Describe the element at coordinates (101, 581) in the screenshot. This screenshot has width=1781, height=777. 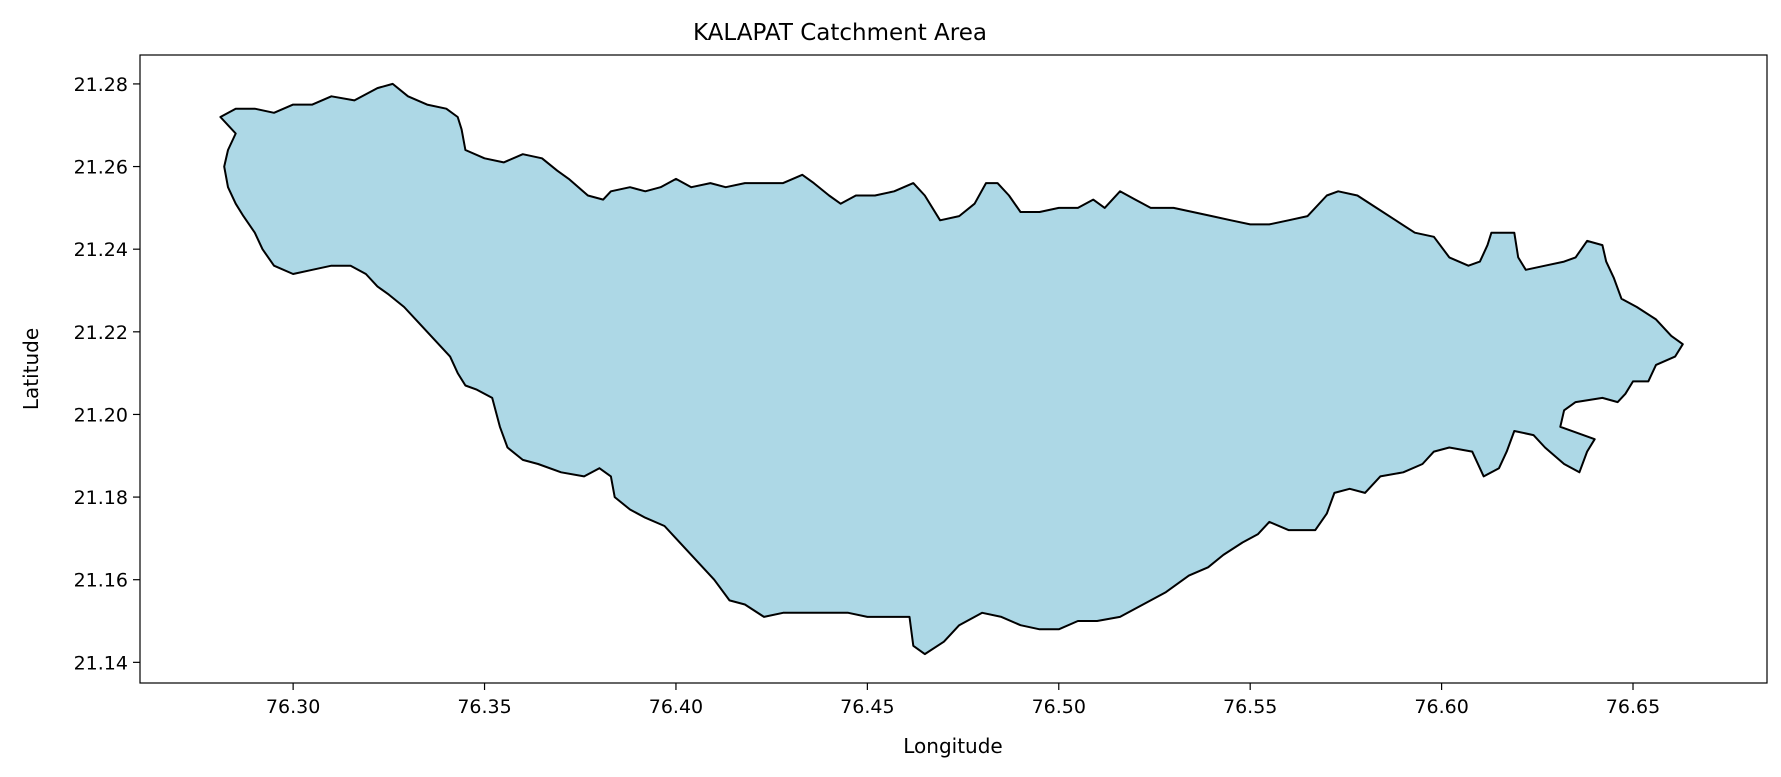
I see `y-tick-label: 21.16` at that location.